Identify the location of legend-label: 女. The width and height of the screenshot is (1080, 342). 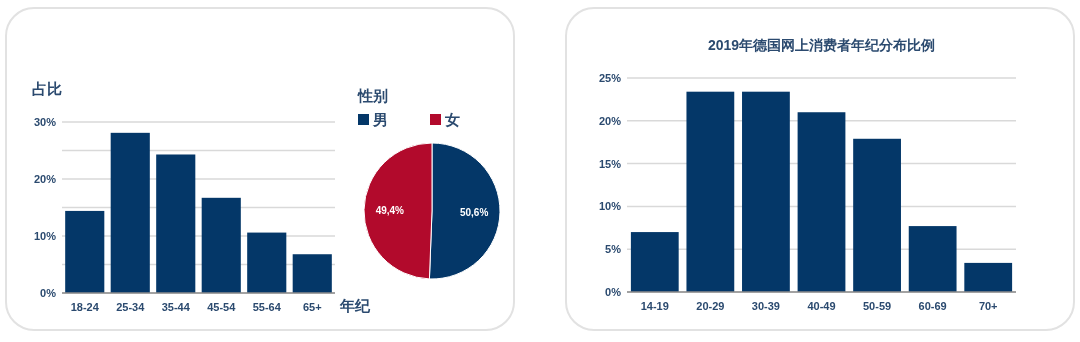
(452, 119).